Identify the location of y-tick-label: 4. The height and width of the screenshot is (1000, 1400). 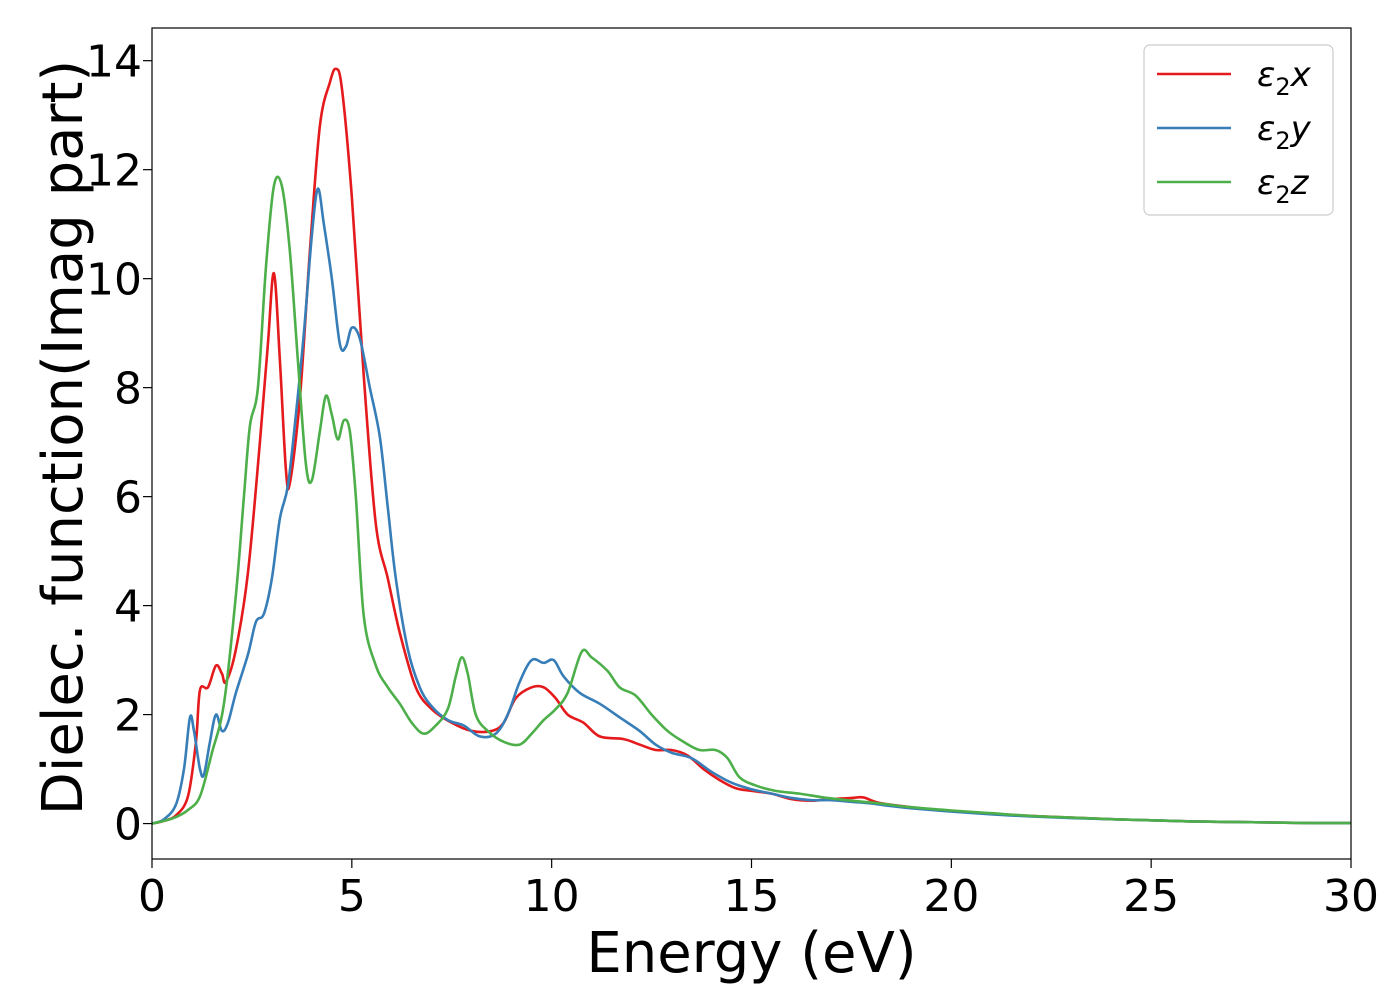
(128, 607).